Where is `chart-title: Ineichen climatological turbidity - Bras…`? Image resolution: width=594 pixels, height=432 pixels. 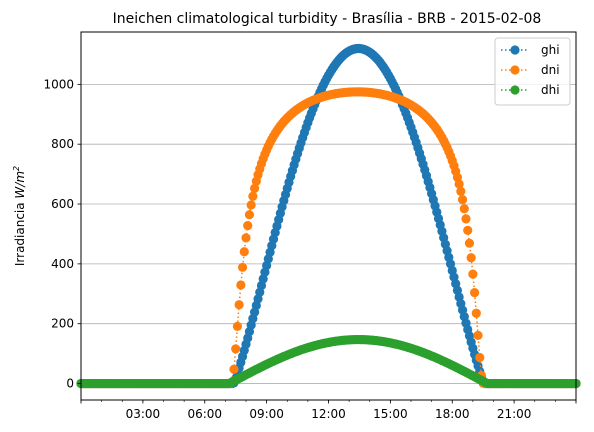 chart-title: Ineichen climatological turbidity - Bras… is located at coordinates (327, 19).